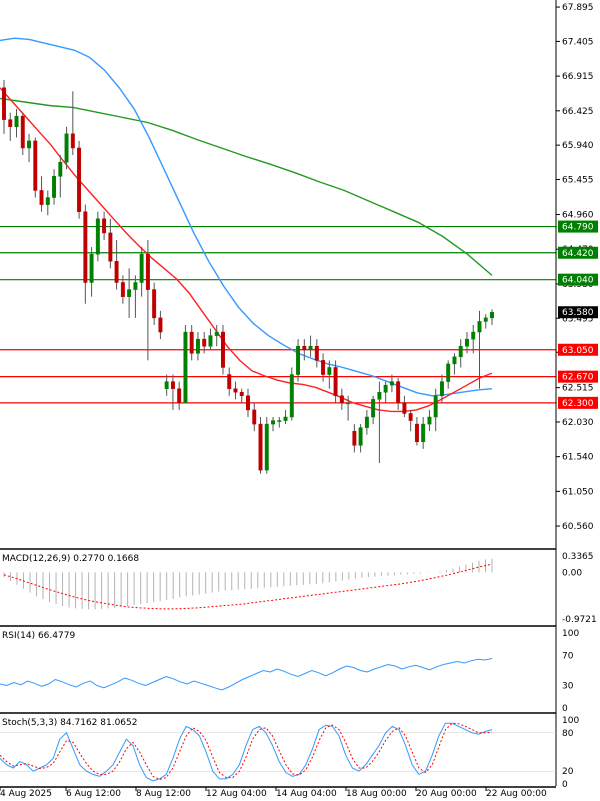  I want to click on time-tick-label: 18 Aug 00:00, so click(376, 794).